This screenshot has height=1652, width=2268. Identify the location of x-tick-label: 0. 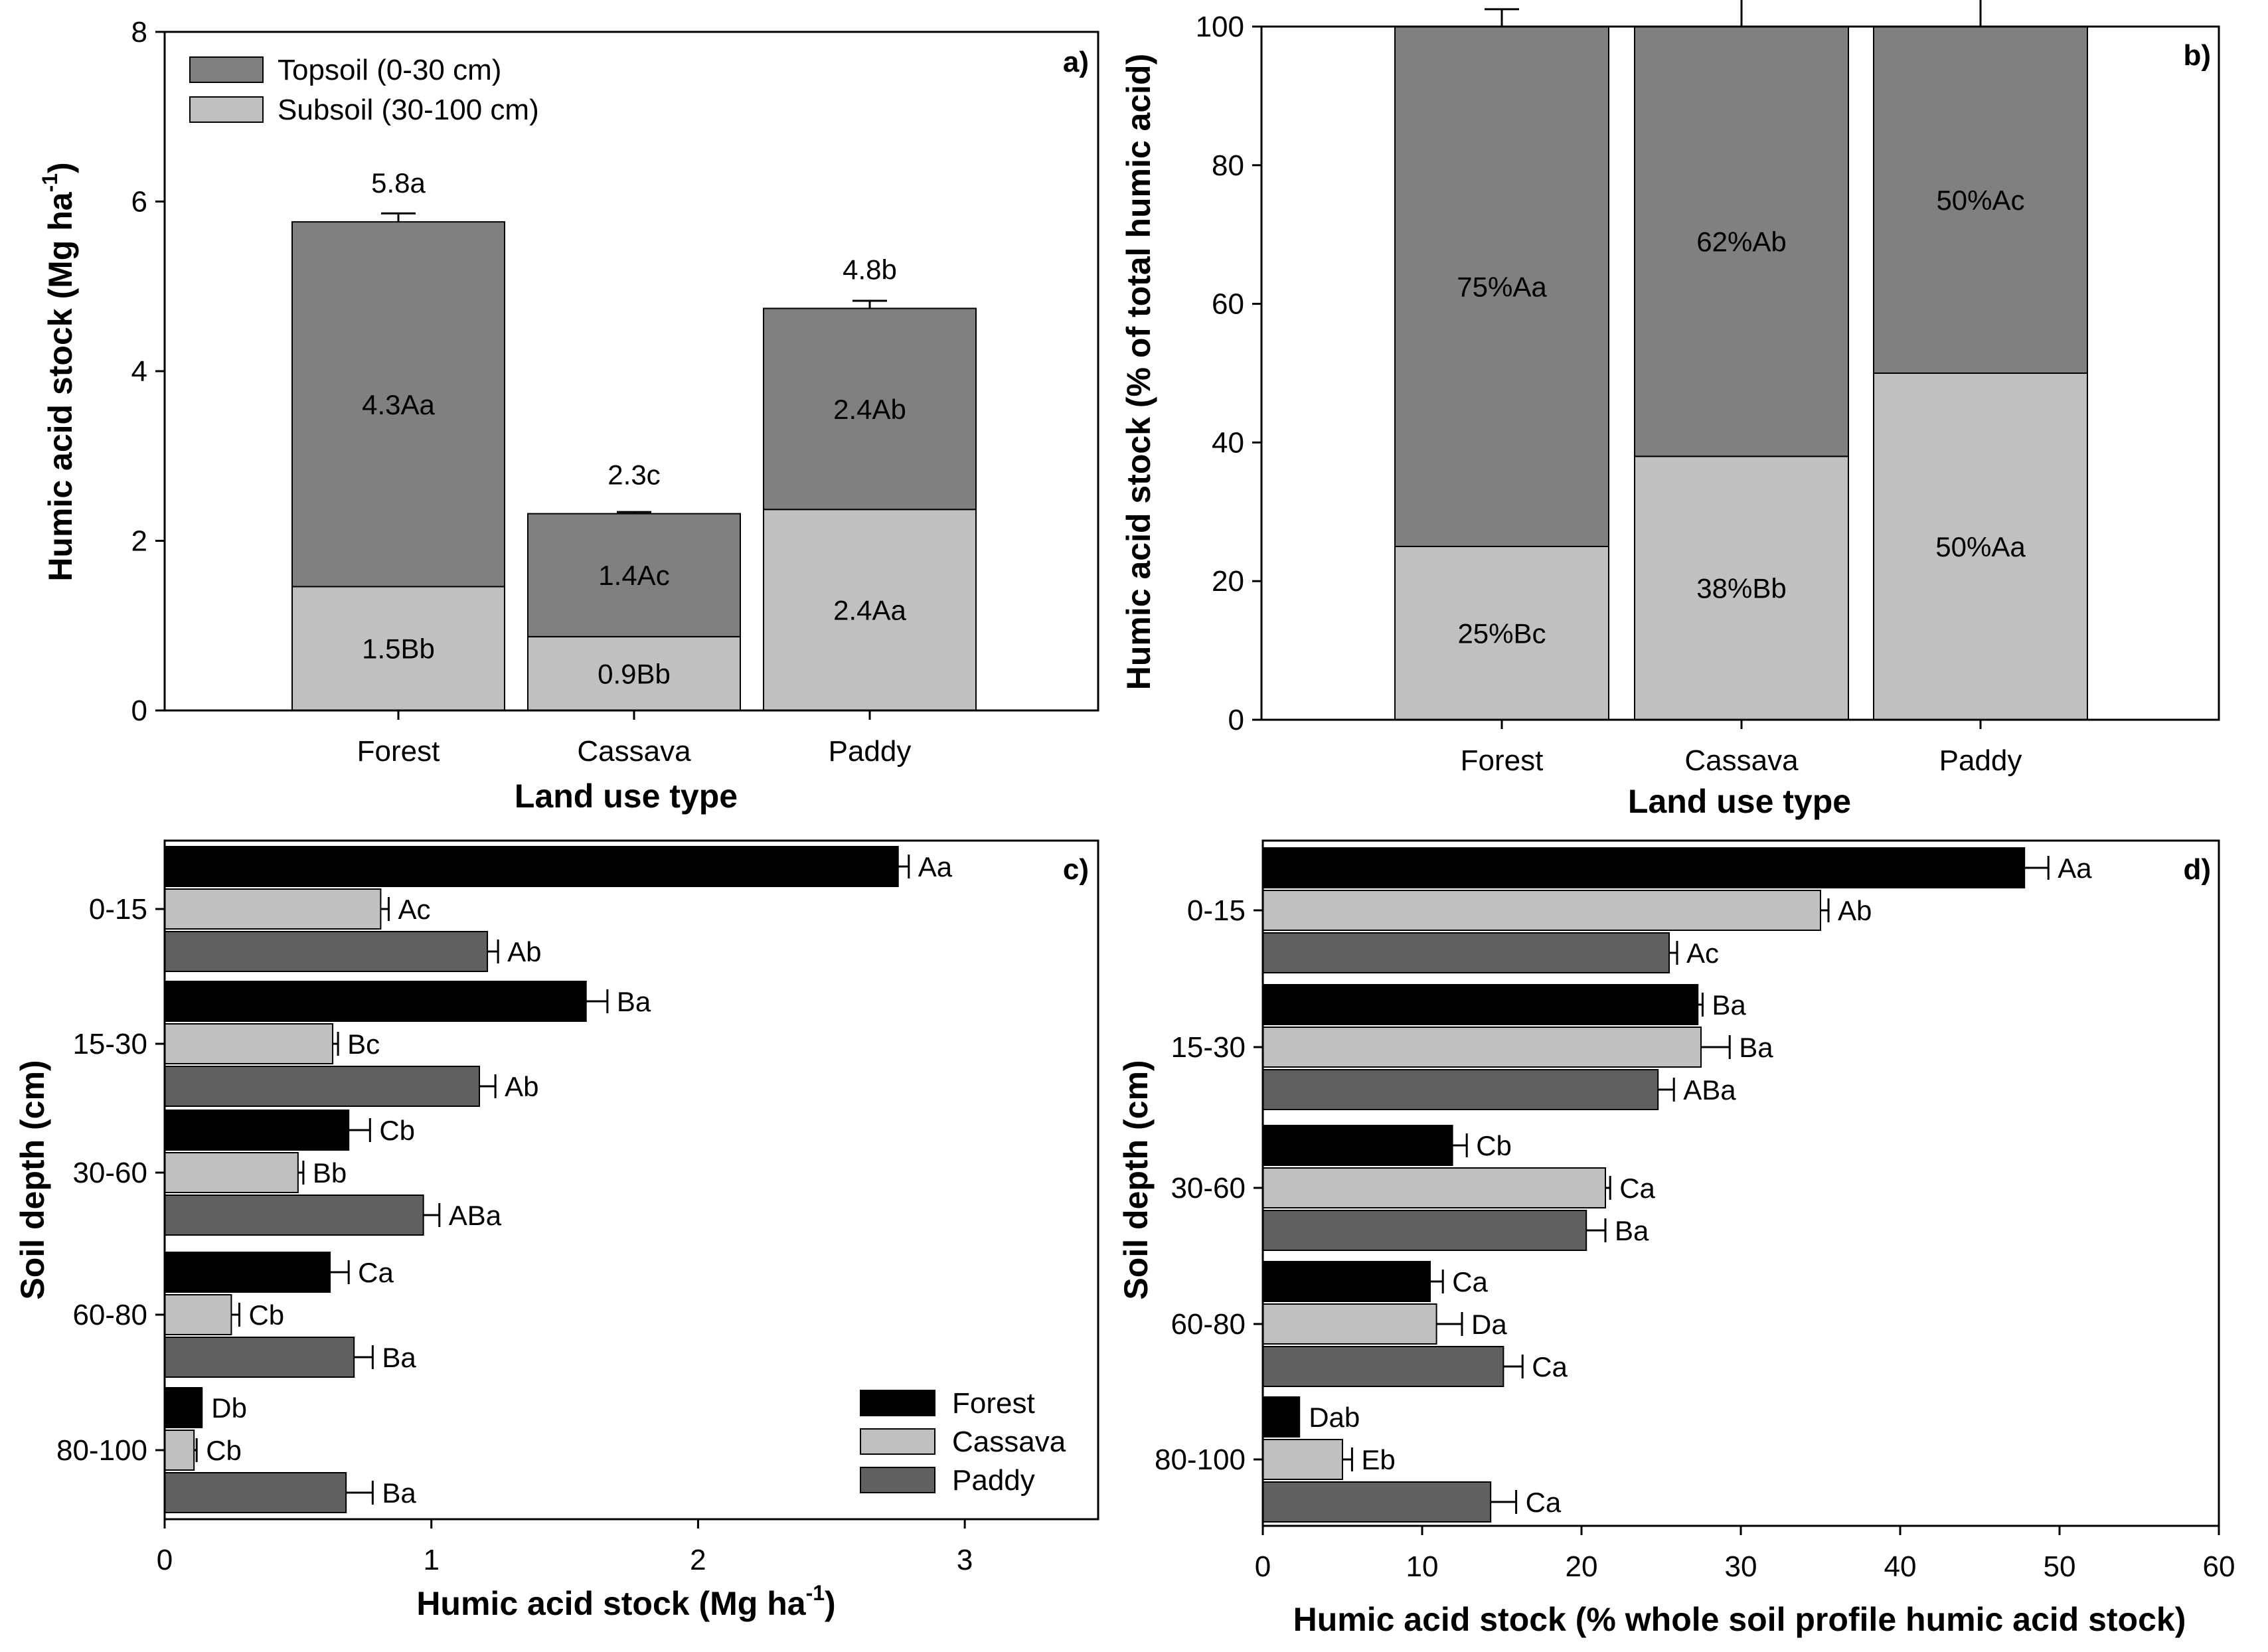
(1263, 1567).